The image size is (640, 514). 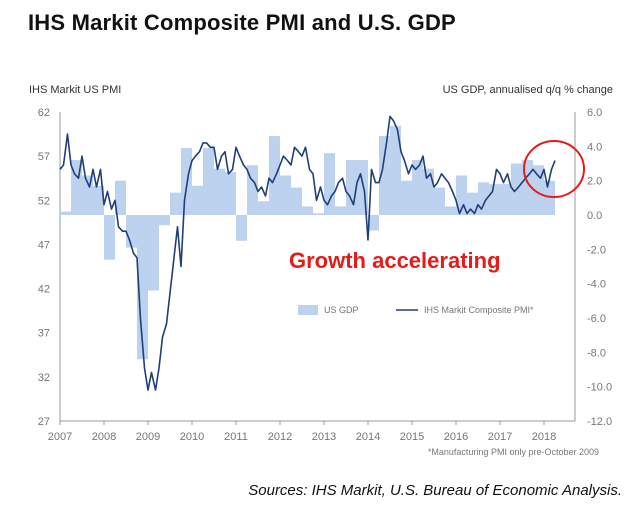 I want to click on left-tick-label: 42, so click(x=44, y=290).